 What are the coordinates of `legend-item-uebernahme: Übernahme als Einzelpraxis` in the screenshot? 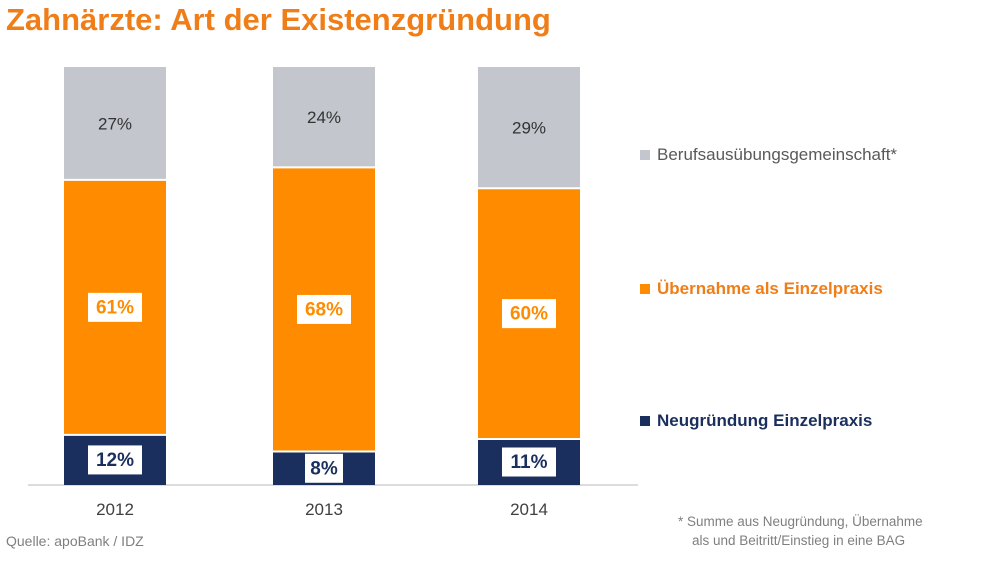 It's located at (761, 289).